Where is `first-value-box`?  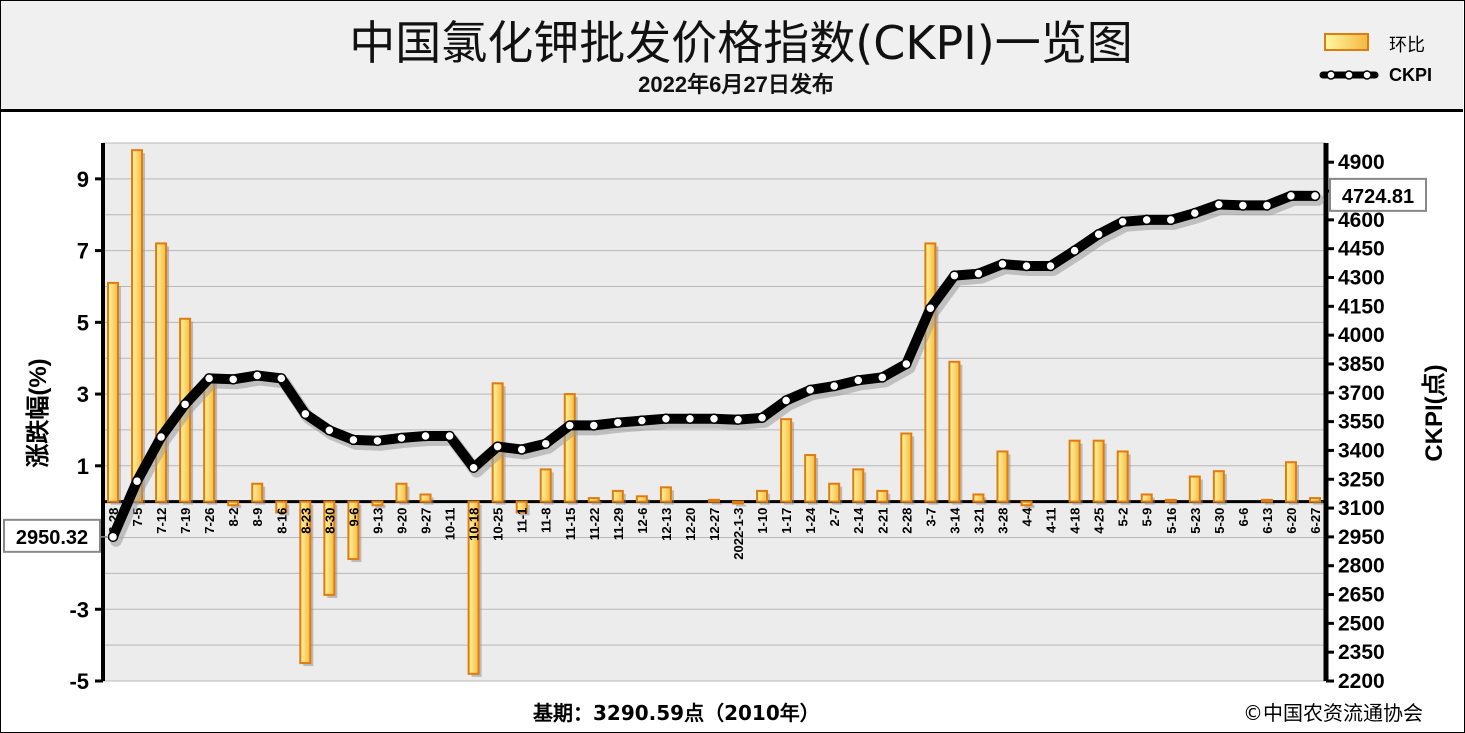
first-value-box is located at coordinates (52, 535).